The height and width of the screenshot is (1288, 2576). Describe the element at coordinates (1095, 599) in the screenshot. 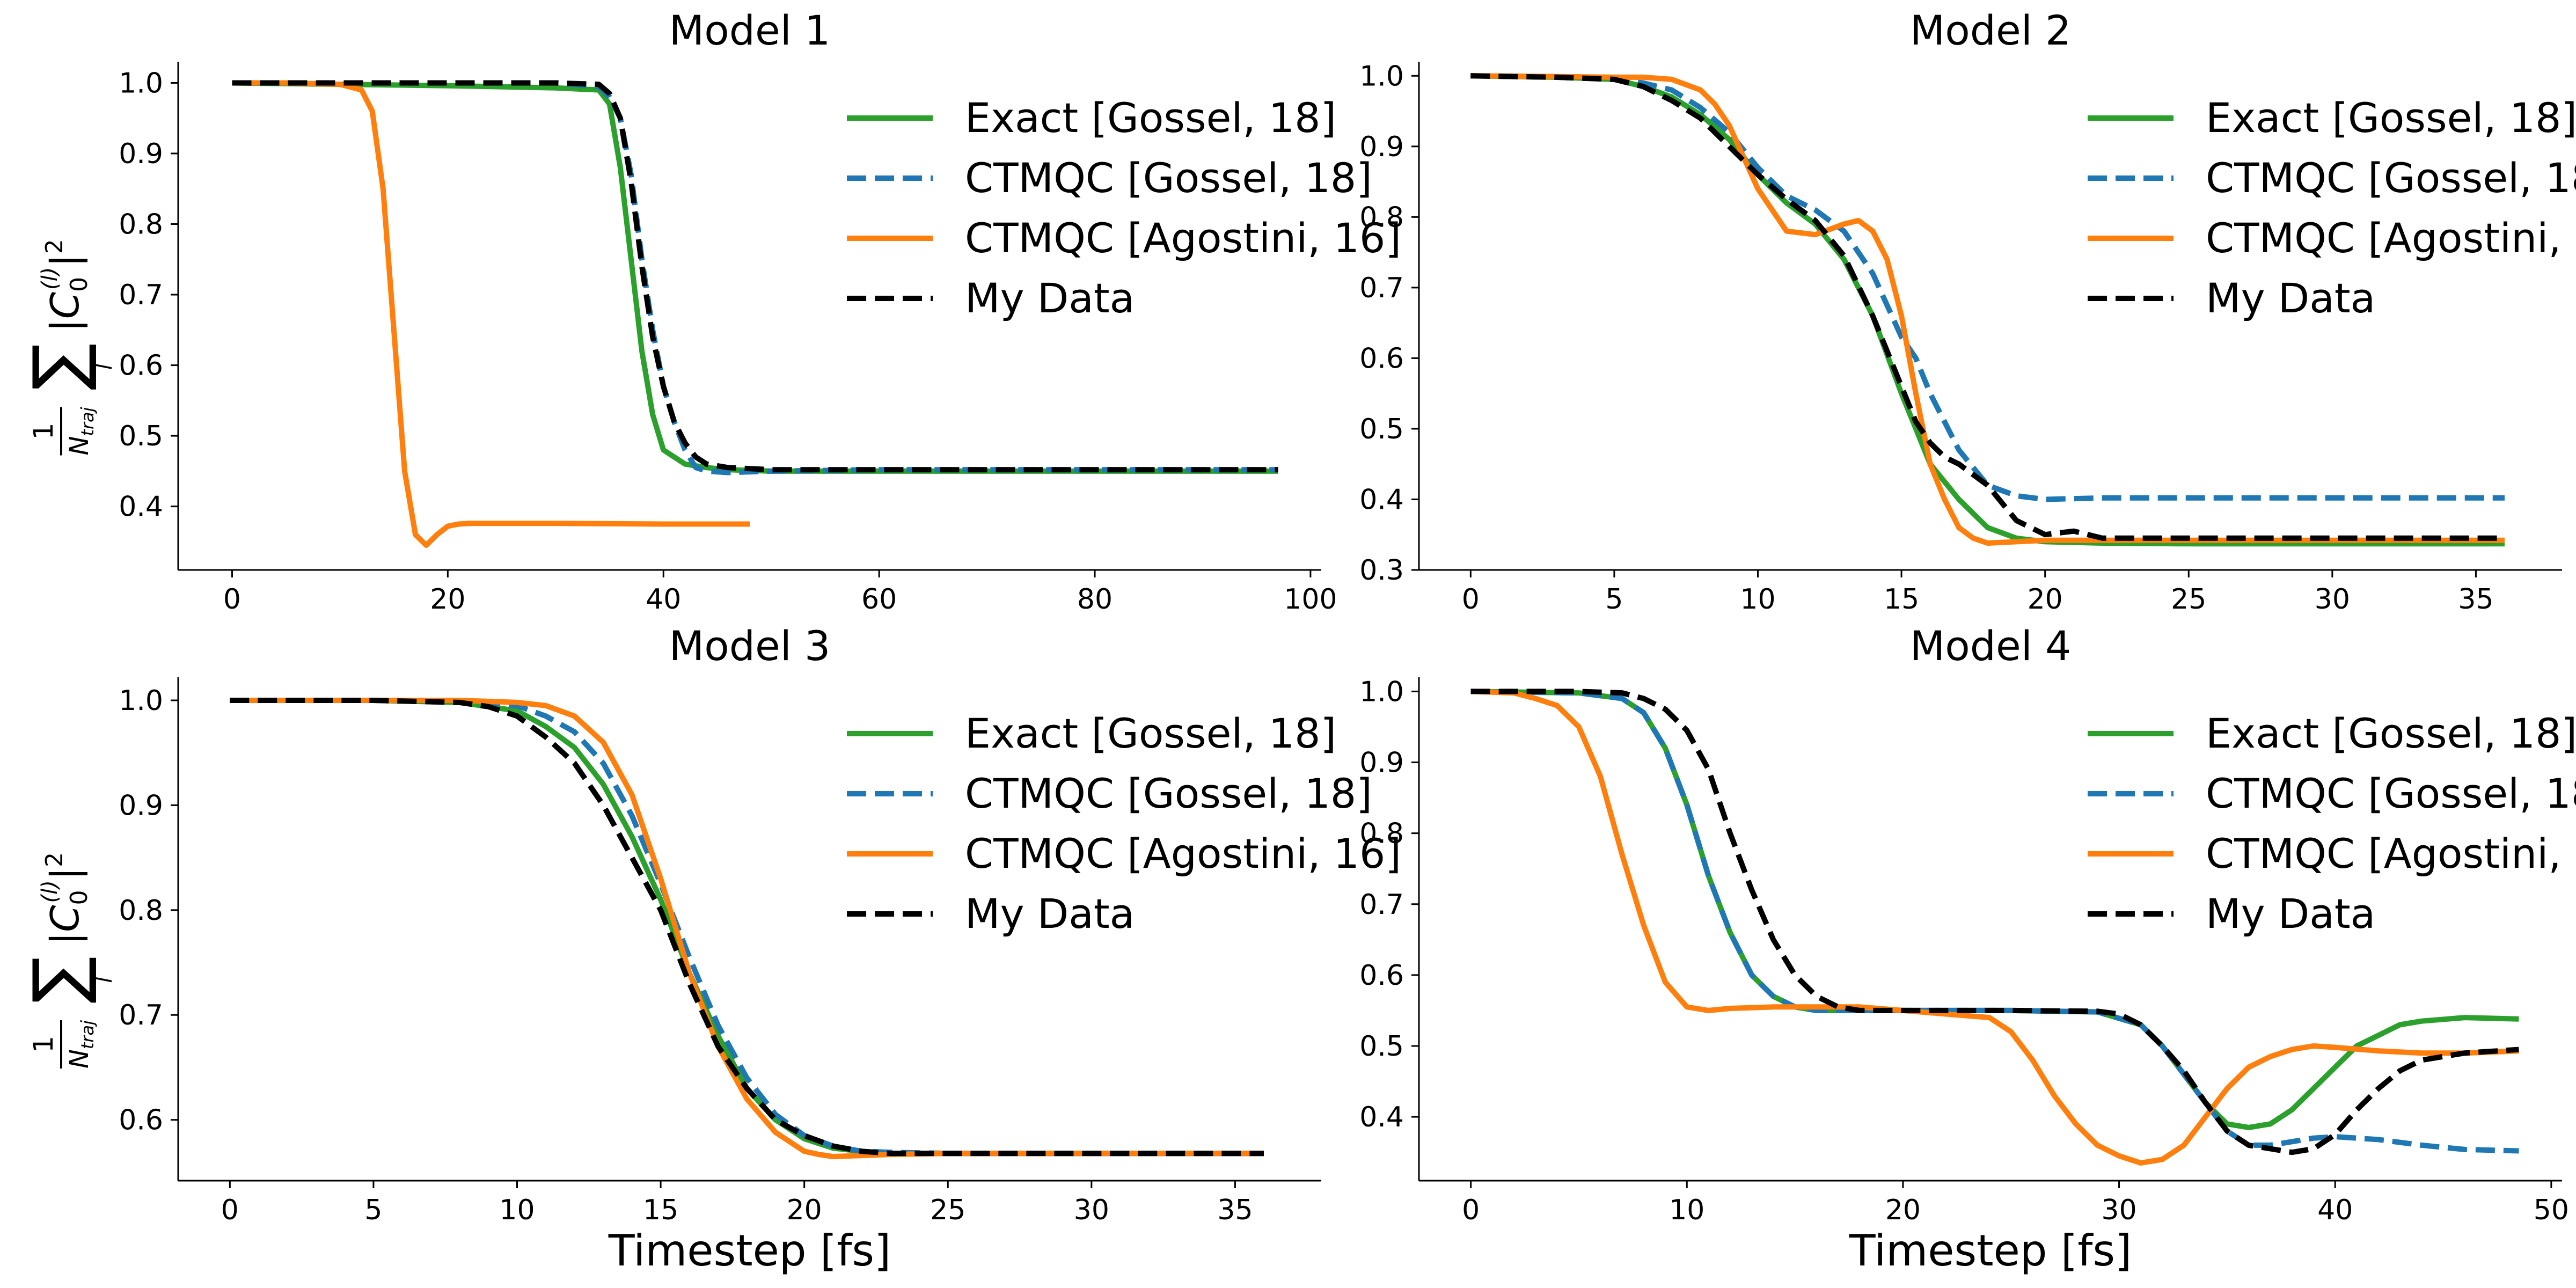

I see `x-tick-label: 80` at that location.